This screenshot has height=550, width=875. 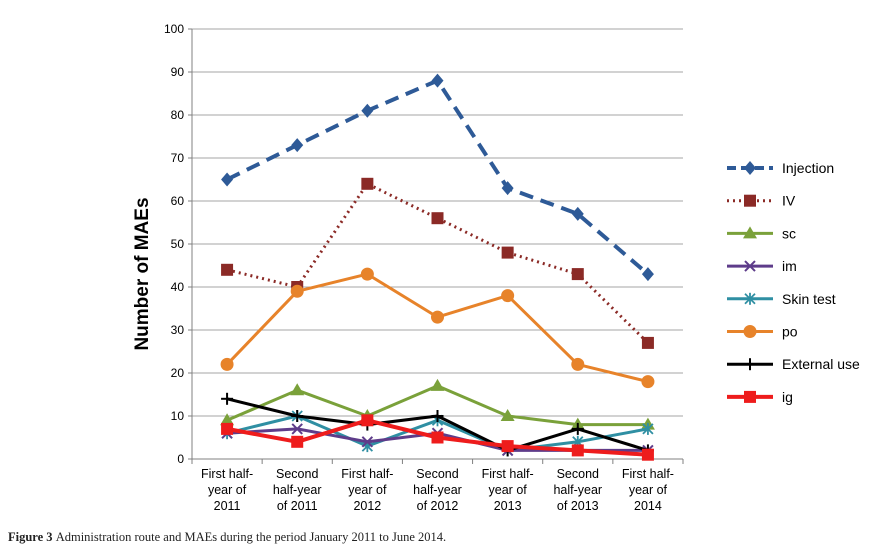 I want to click on legend-item-im: im, so click(x=762, y=266).